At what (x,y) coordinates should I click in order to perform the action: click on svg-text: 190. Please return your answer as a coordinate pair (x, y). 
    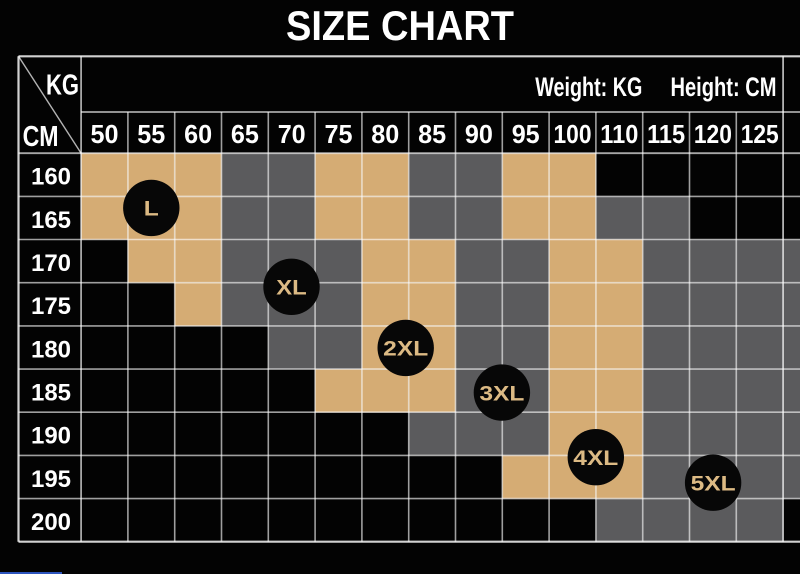
    Looking at the image, I should click on (51, 436).